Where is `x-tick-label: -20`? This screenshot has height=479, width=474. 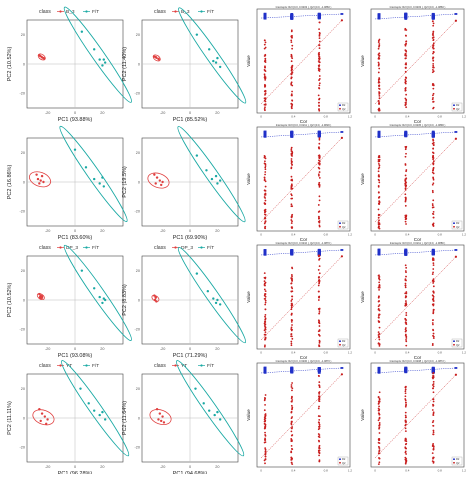 x-tick-label: -20 is located at coordinates (163, 467).